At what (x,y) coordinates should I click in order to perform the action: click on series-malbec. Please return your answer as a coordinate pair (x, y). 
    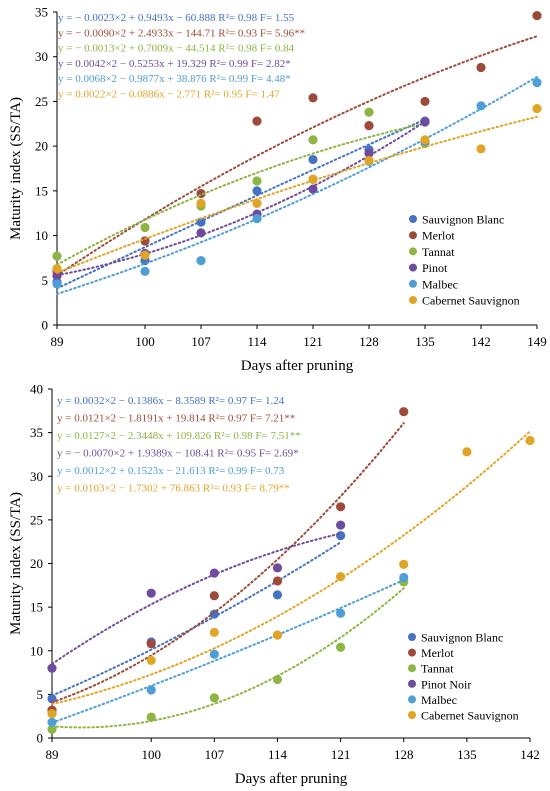
    Looking at the image, I should click on (228, 649).